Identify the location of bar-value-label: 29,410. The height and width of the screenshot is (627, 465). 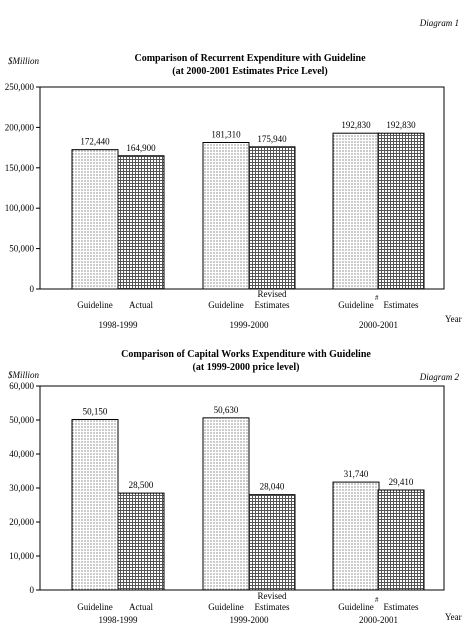
(401, 482).